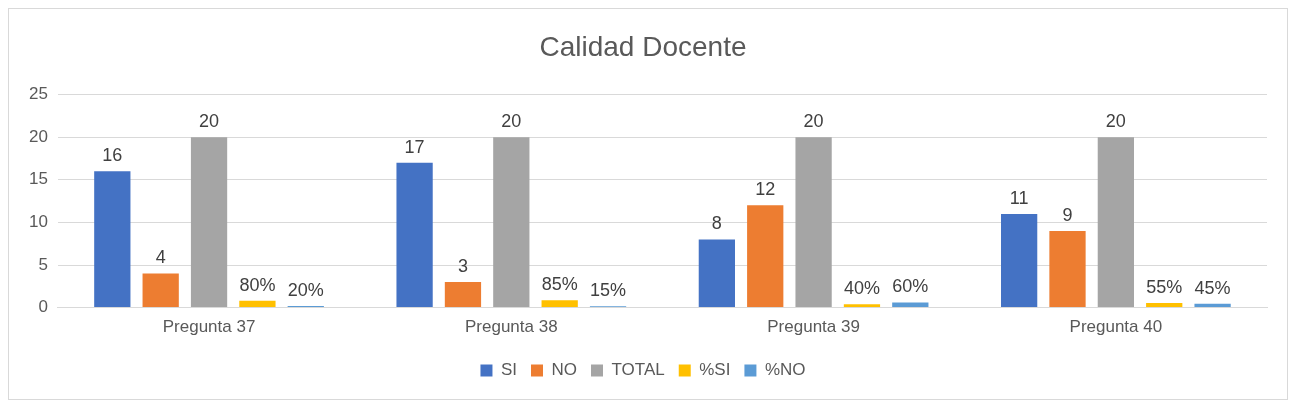  What do you see at coordinates (716, 223) in the screenshot?
I see `data-label: 8` at bounding box center [716, 223].